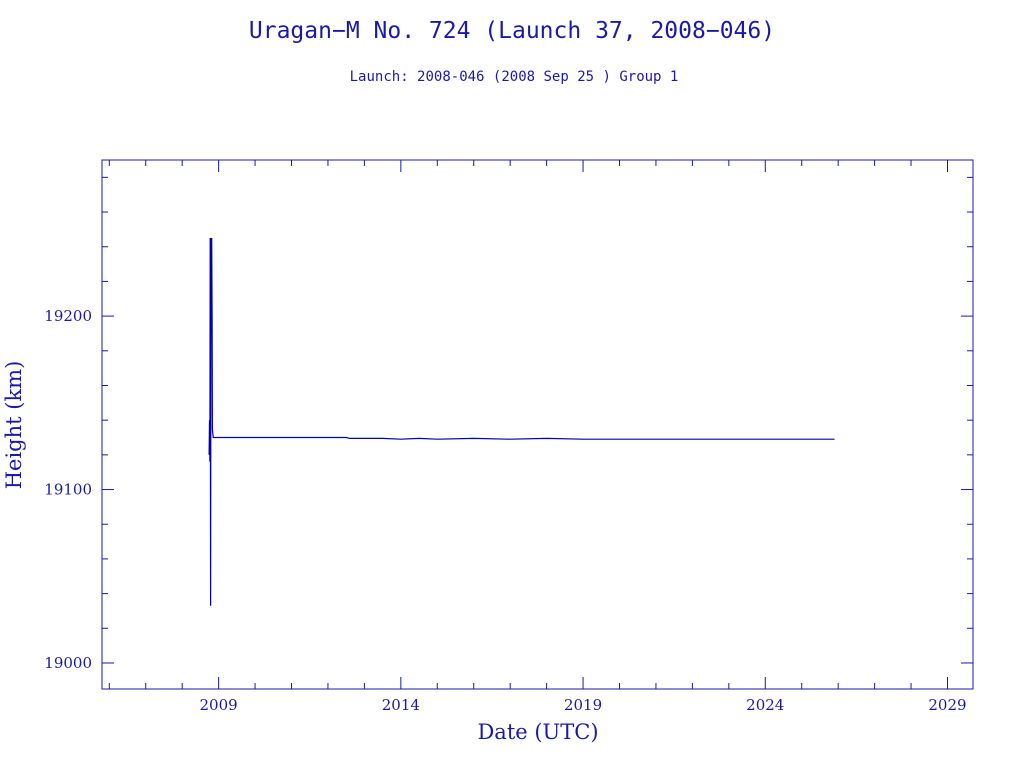 The width and height of the screenshot is (1024, 768). What do you see at coordinates (514, 77) in the screenshot?
I see `chart-subtitle: Launch: 2008-046 (2008 Sep 25 ) Group 1` at bounding box center [514, 77].